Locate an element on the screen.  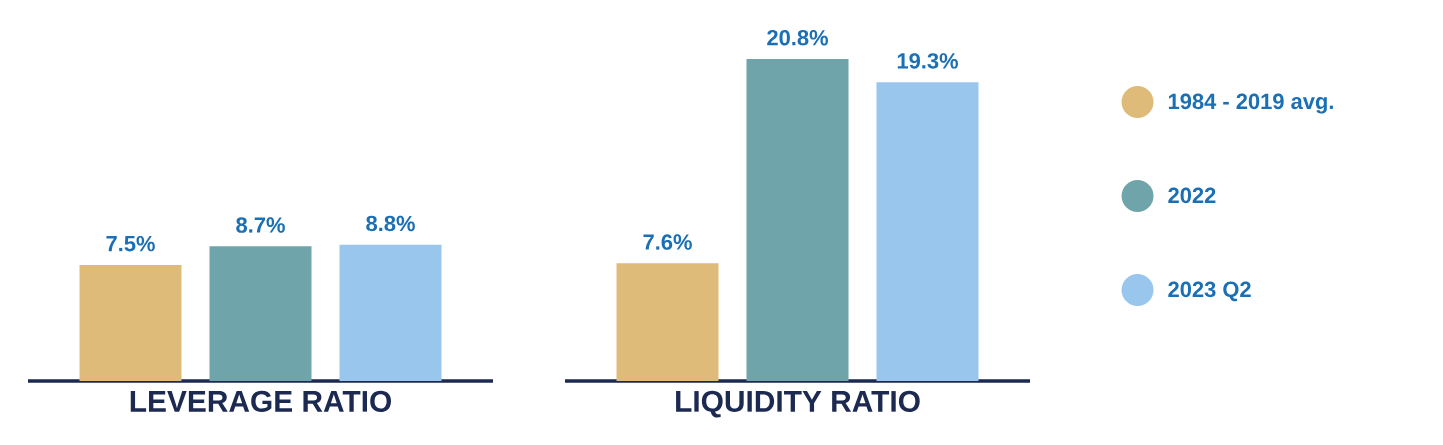
legend-label: 2022 is located at coordinates (1192, 195).